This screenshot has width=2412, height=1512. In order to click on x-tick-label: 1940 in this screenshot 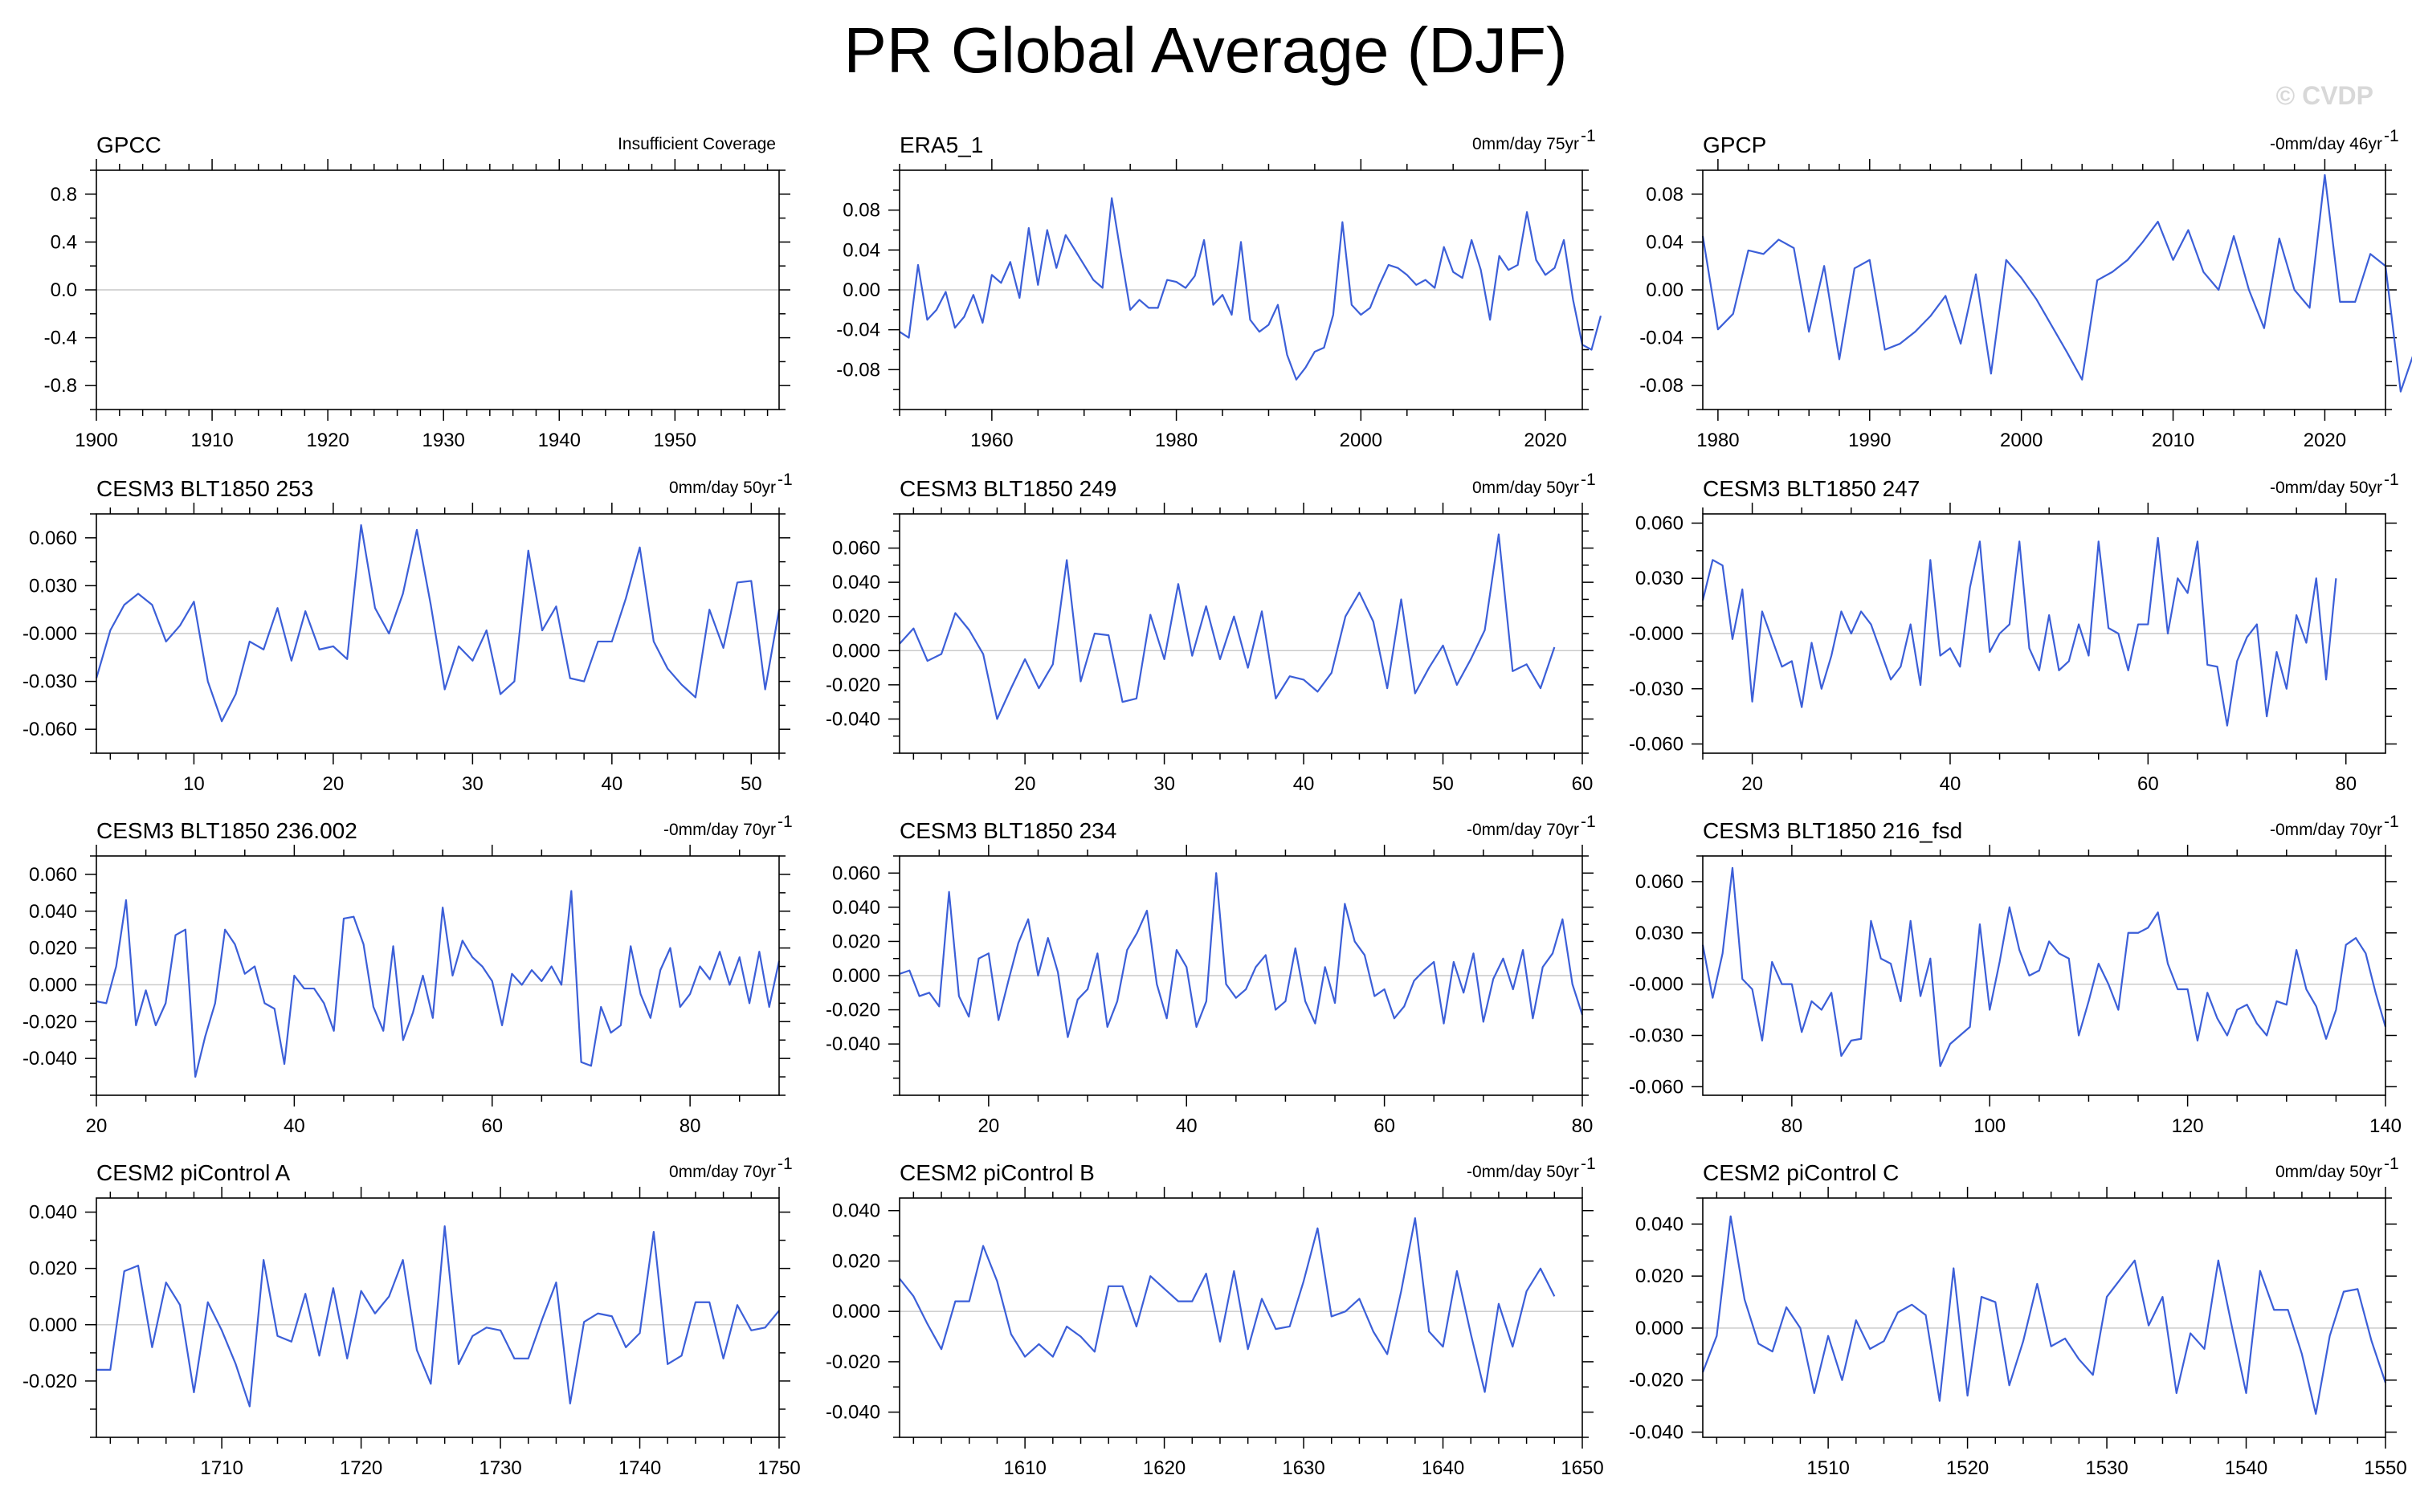, I will do `click(559, 440)`.